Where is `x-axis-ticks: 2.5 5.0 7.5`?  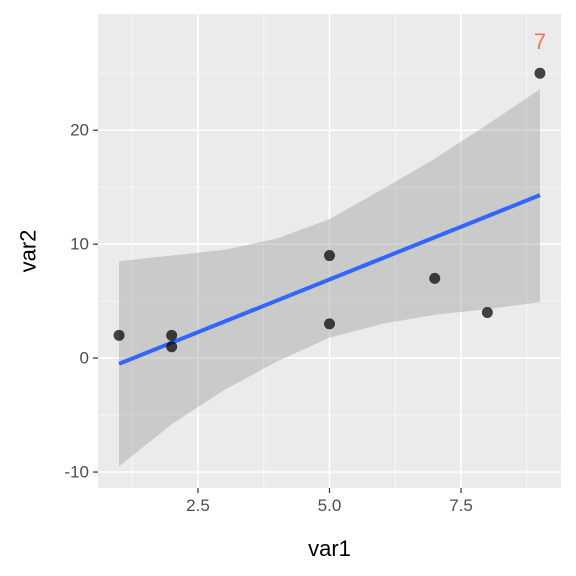
x-axis-ticks: 2.5 5.0 7.5 is located at coordinates (329, 501).